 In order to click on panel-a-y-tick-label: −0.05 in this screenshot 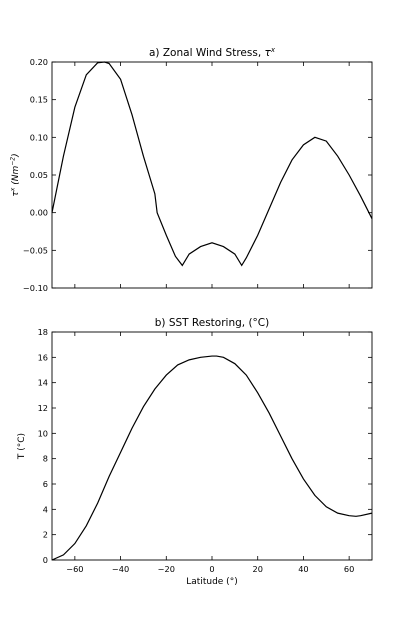, I will do `click(35, 250)`.